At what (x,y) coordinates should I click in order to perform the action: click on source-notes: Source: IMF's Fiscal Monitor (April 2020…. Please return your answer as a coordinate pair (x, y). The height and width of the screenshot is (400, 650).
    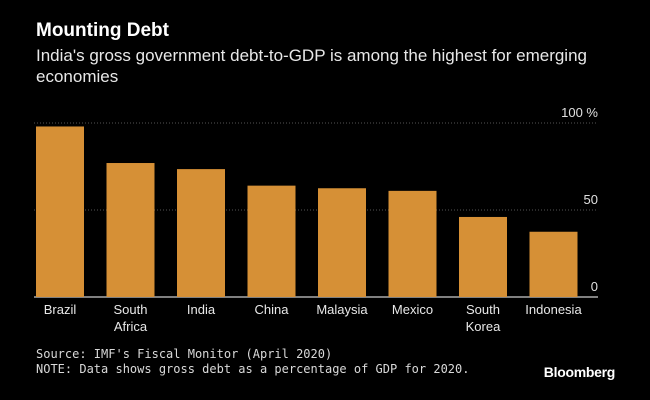
    Looking at the image, I should click on (252, 362).